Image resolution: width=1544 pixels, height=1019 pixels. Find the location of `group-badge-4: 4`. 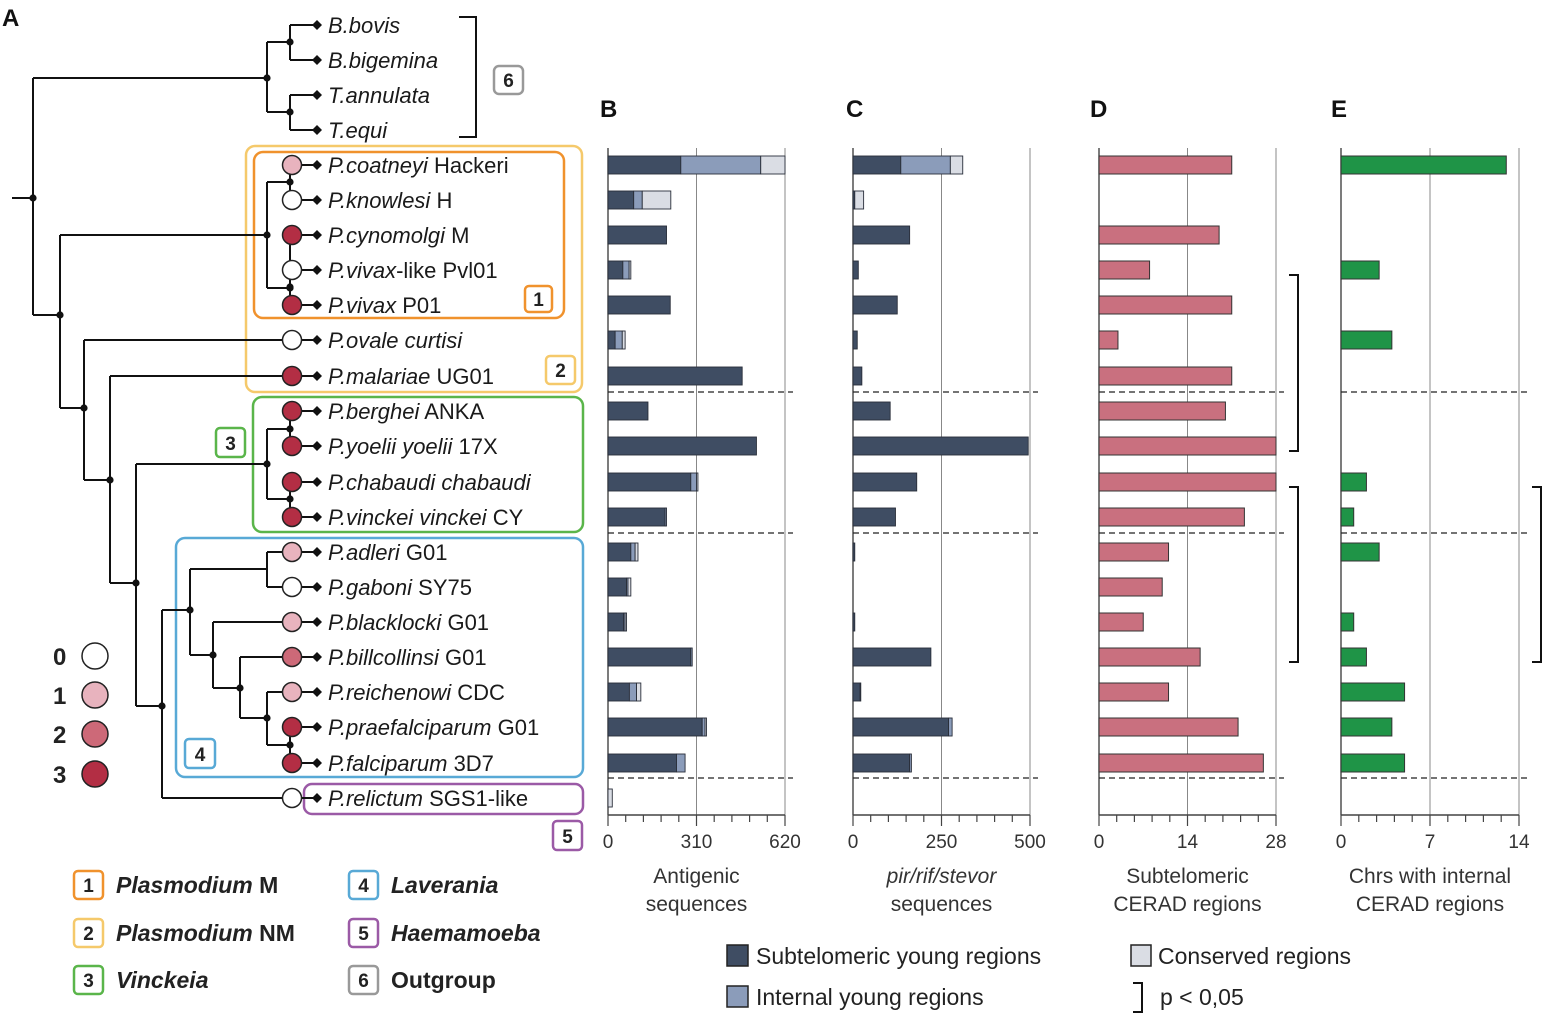

group-badge-4: 4 is located at coordinates (200, 753).